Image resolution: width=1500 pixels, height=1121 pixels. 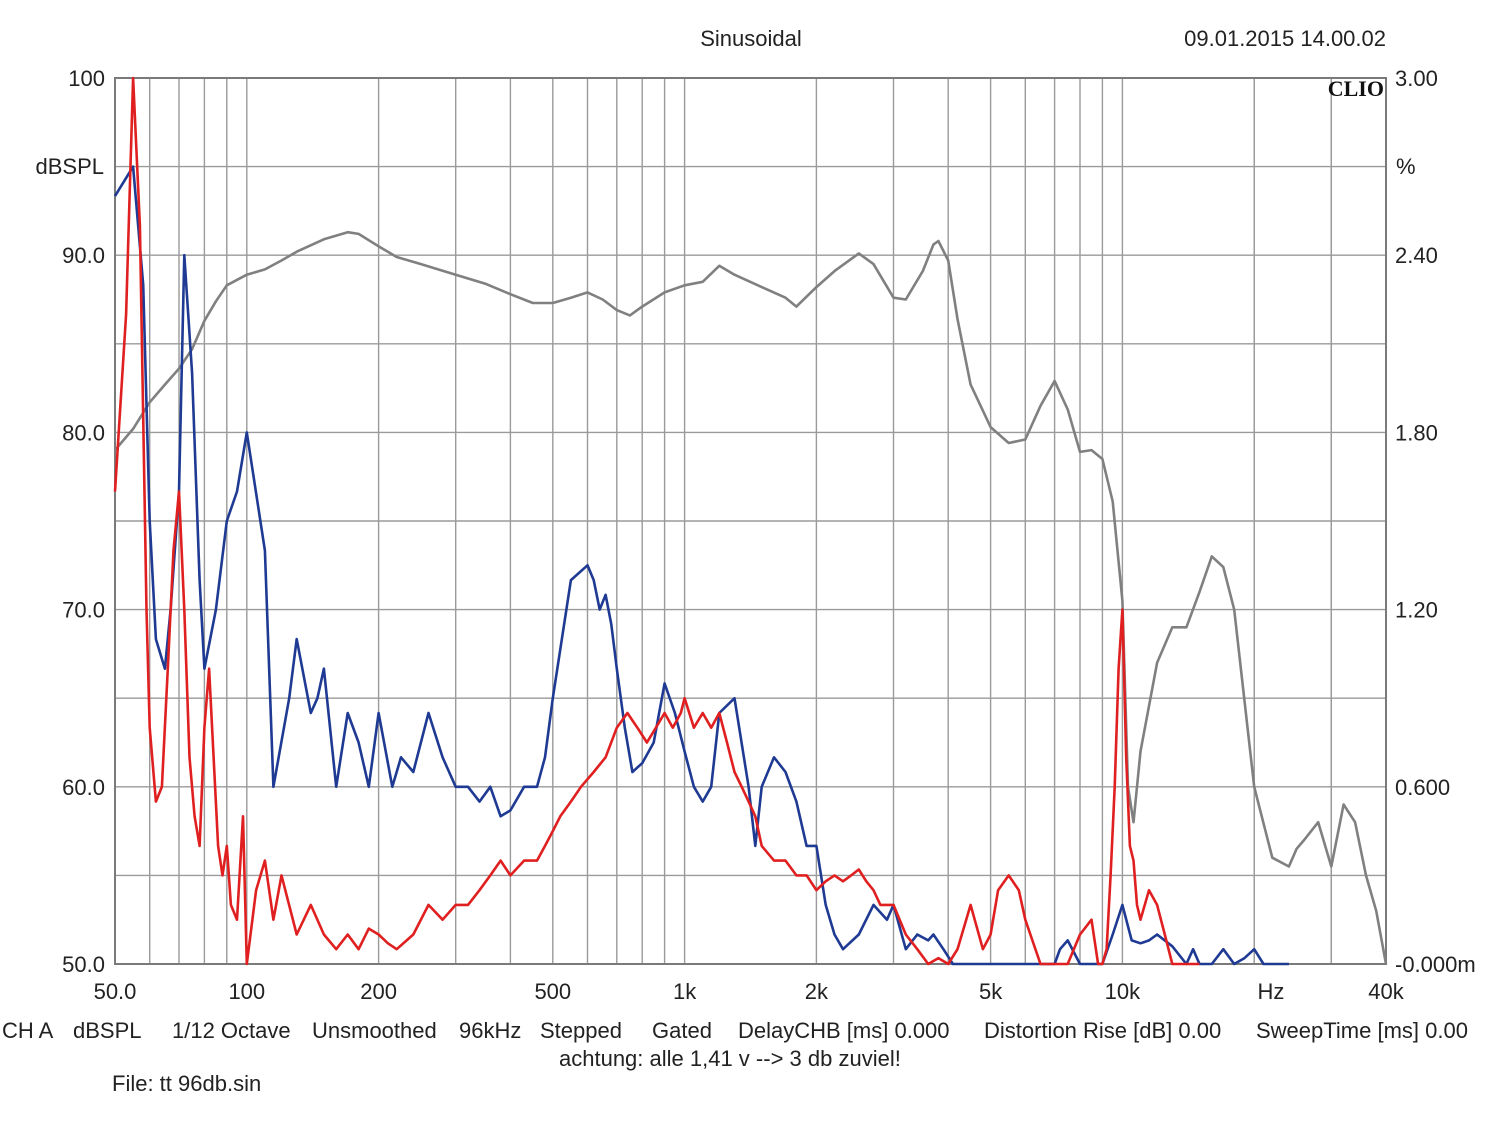 What do you see at coordinates (685, 991) in the screenshot?
I see `x-tick-label: 1k` at bounding box center [685, 991].